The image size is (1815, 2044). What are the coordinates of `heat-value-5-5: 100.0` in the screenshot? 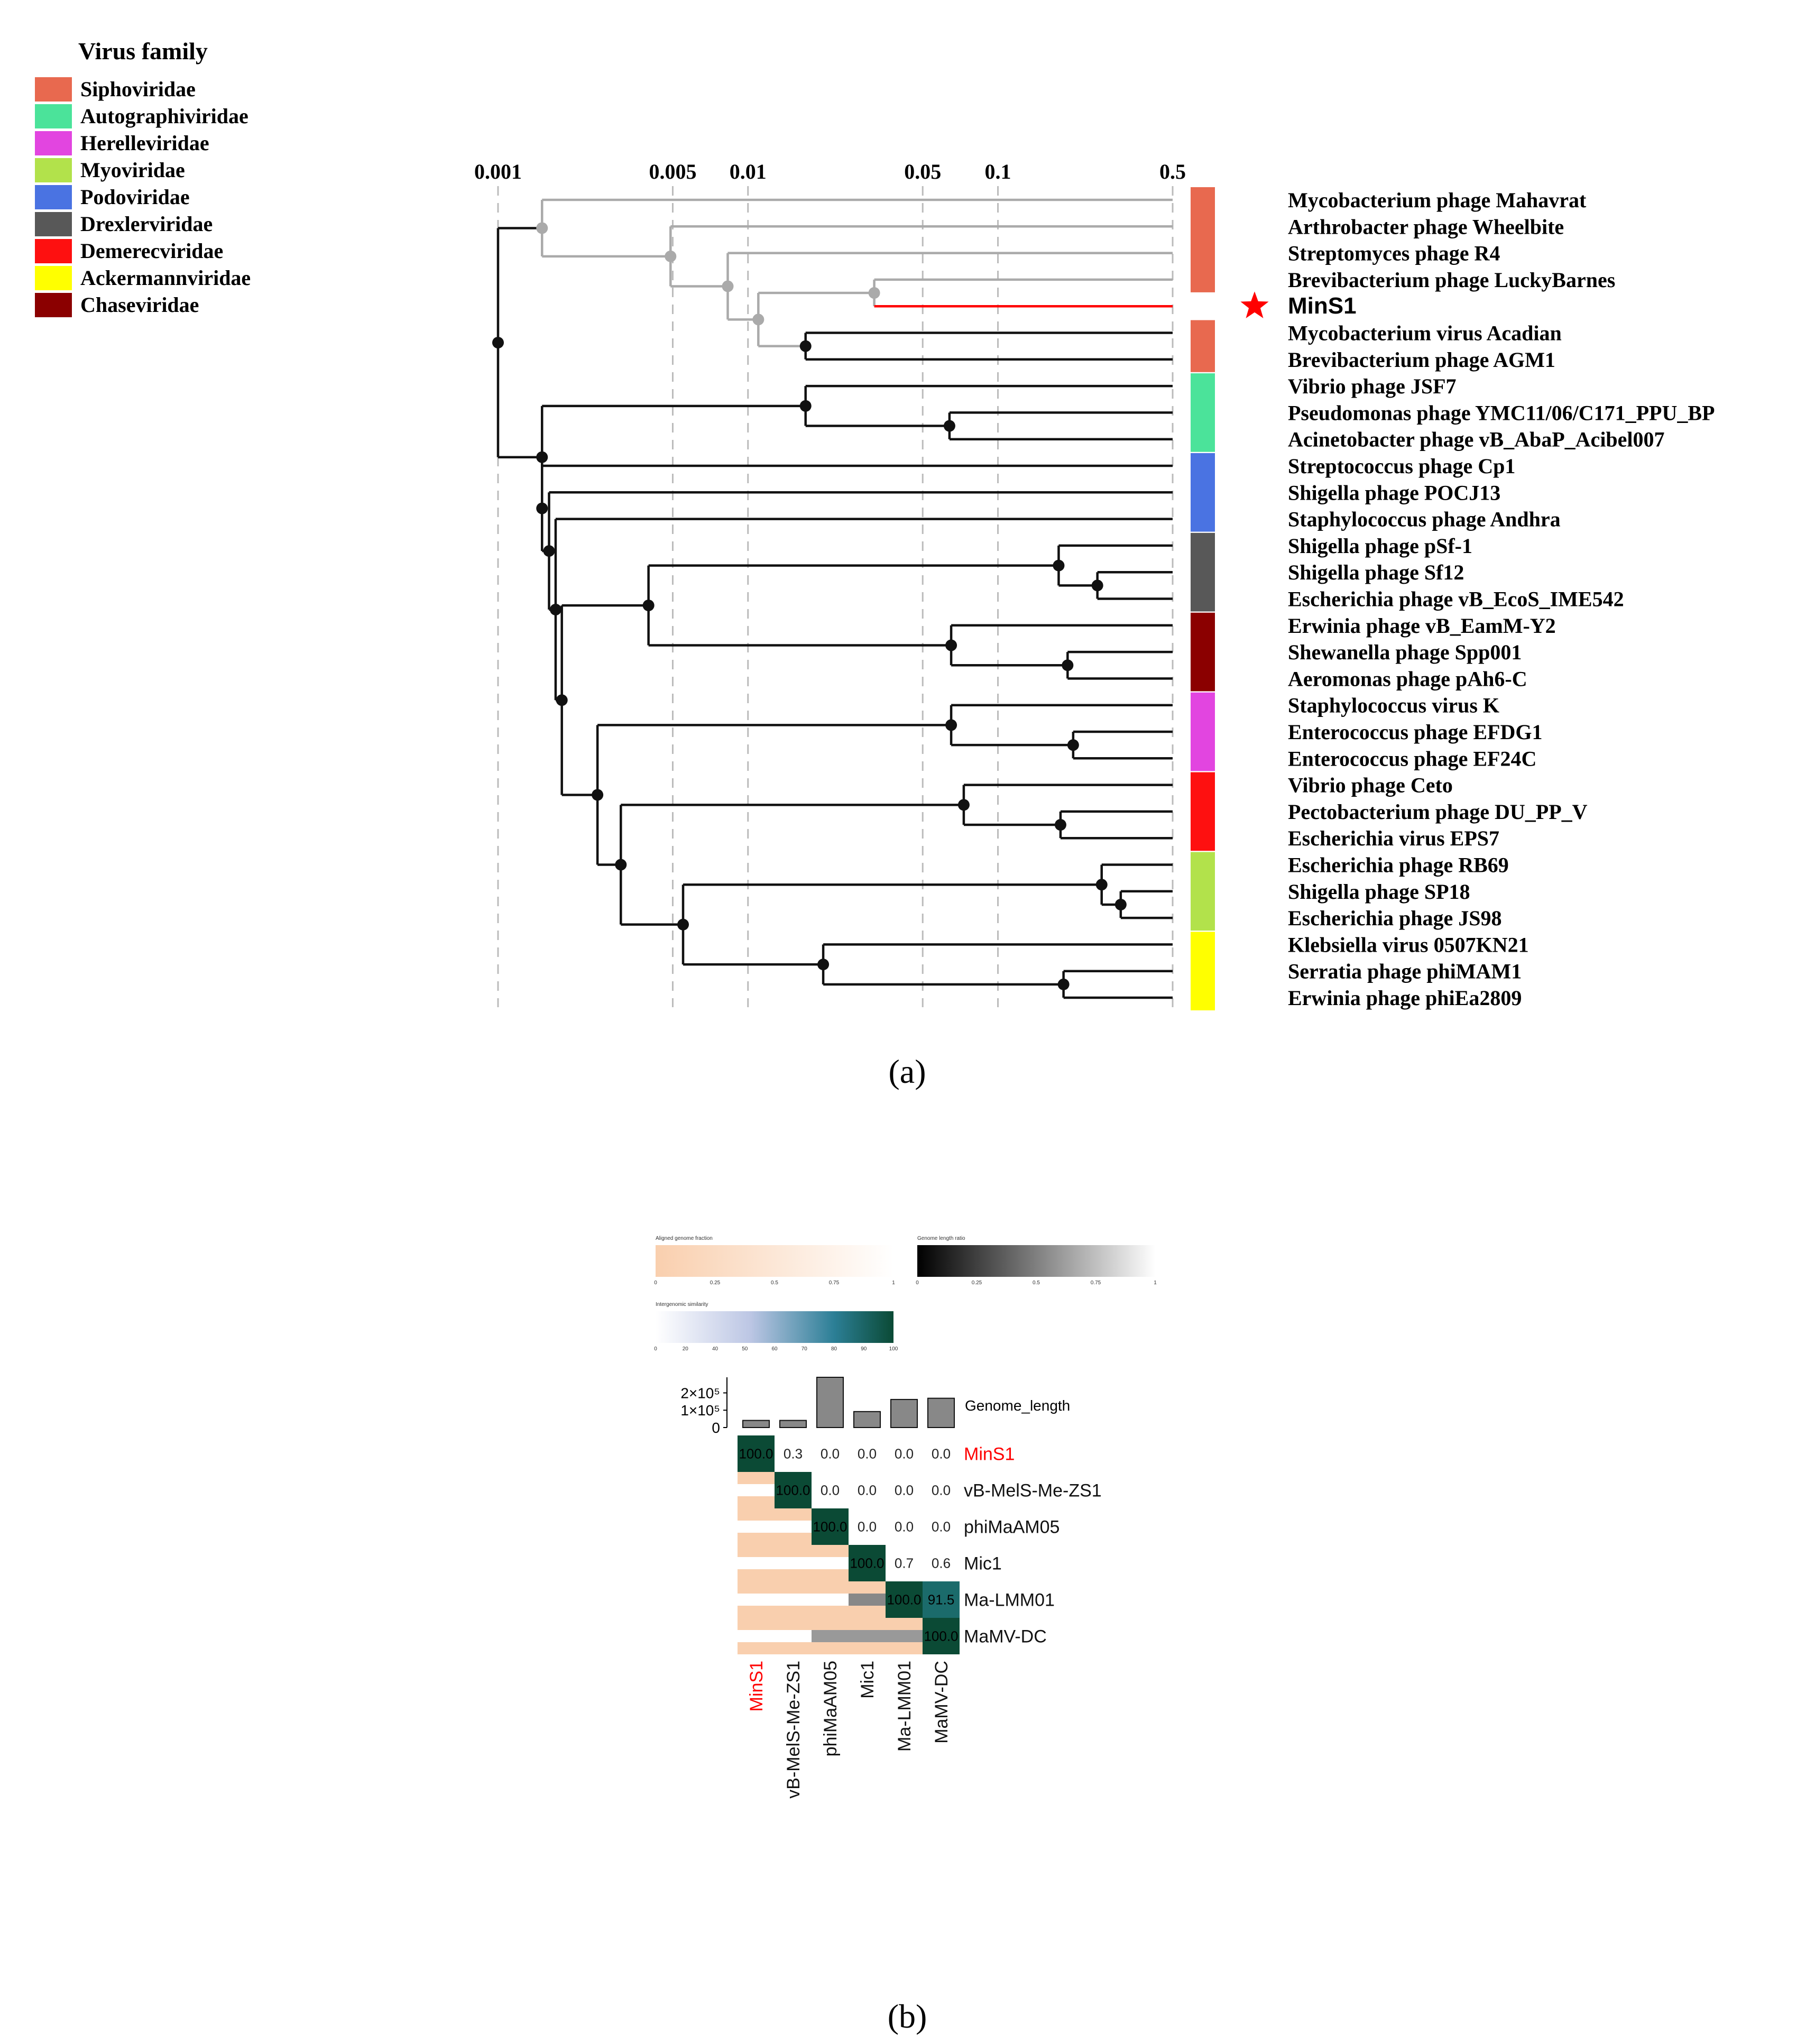 It's located at (941, 1636).